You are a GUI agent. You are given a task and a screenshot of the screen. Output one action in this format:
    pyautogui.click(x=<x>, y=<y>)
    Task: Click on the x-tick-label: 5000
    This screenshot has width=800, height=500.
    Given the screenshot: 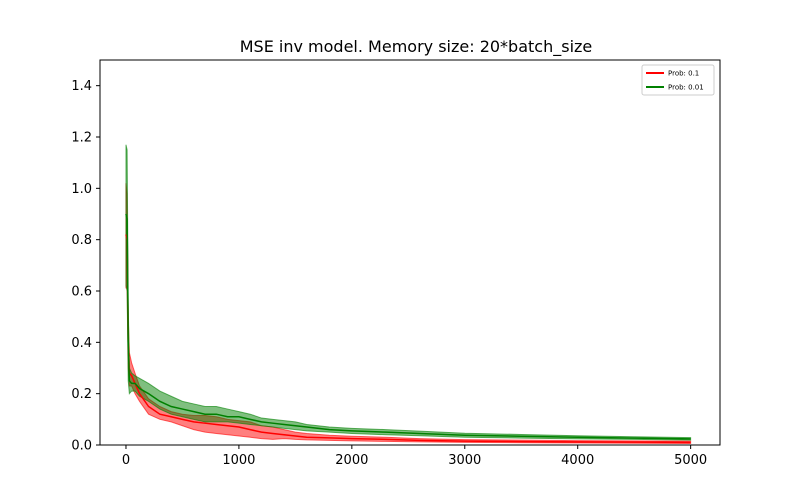 What is the action you would take?
    pyautogui.click(x=690, y=460)
    